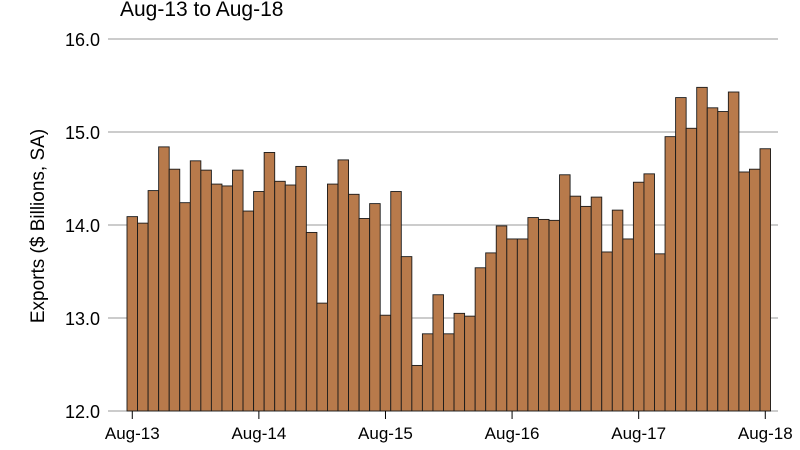 This screenshot has height=450, width=800. I want to click on y-axis-label: Exports ($ Billions, SA), so click(38, 226).